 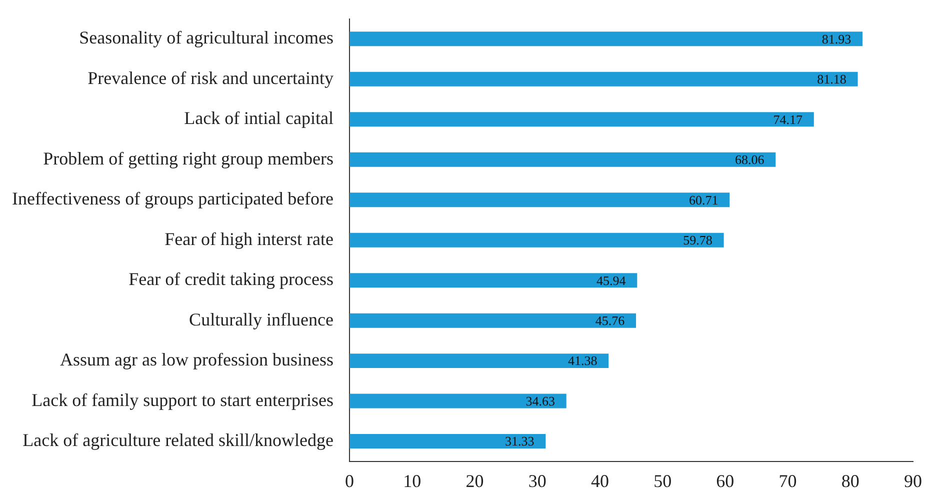 I want to click on x-tick-label: 70, so click(x=787, y=480).